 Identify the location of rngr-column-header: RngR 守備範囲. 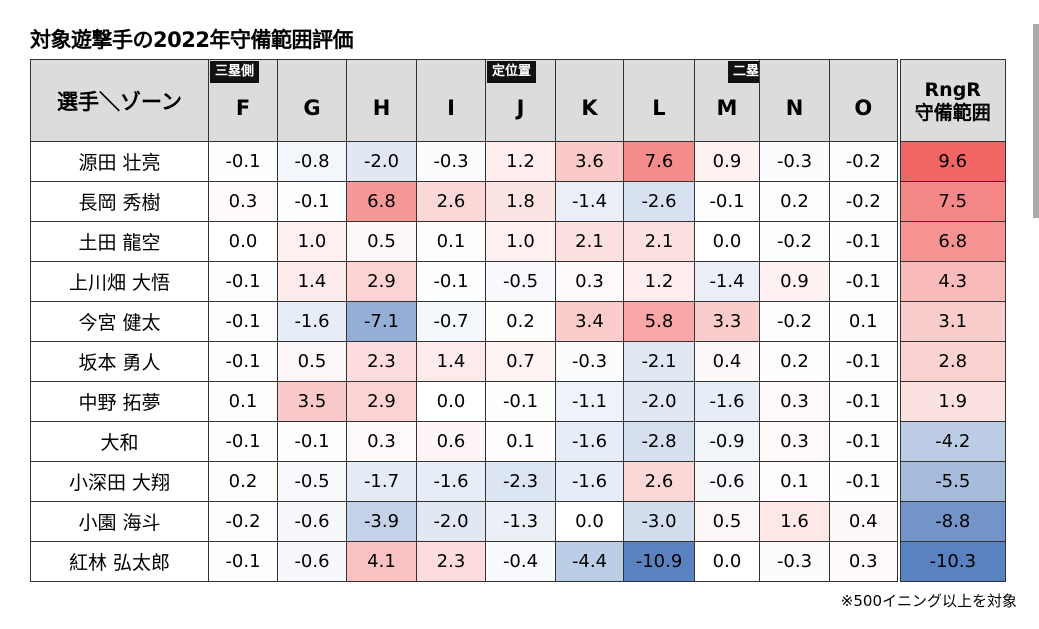
(951, 100).